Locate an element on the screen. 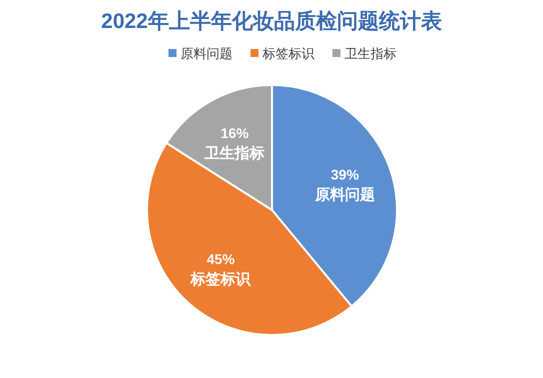 The image size is (543, 378). slice-label: 卫生指标 is located at coordinates (234, 153).